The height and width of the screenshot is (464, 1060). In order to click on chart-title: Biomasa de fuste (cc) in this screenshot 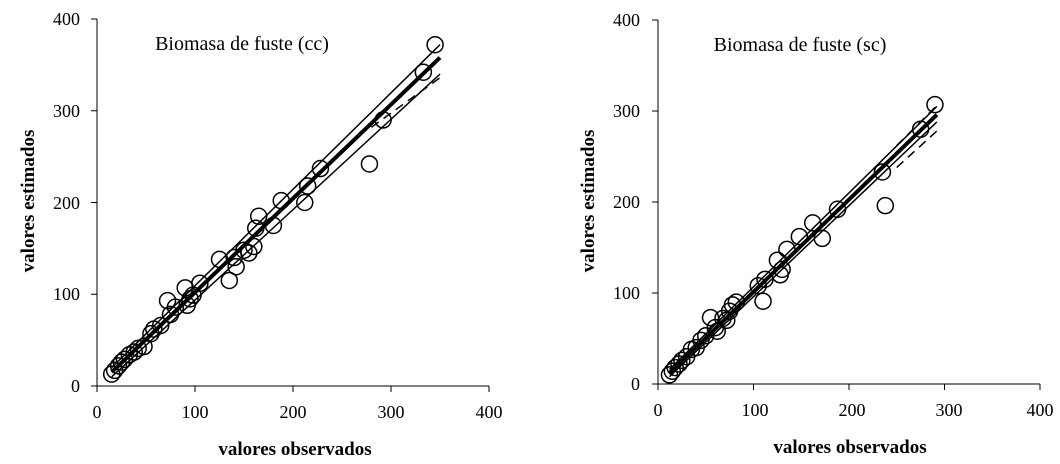, I will do `click(242, 44)`.